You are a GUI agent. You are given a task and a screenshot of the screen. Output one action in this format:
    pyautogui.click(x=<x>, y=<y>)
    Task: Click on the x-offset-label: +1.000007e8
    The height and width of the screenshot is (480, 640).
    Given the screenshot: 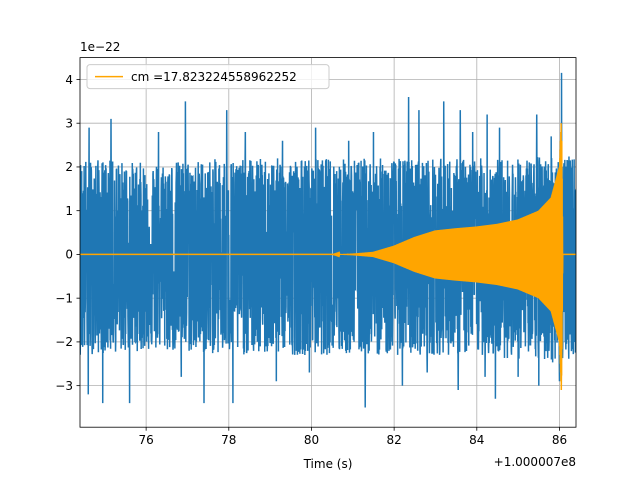 What is the action you would take?
    pyautogui.click(x=535, y=462)
    